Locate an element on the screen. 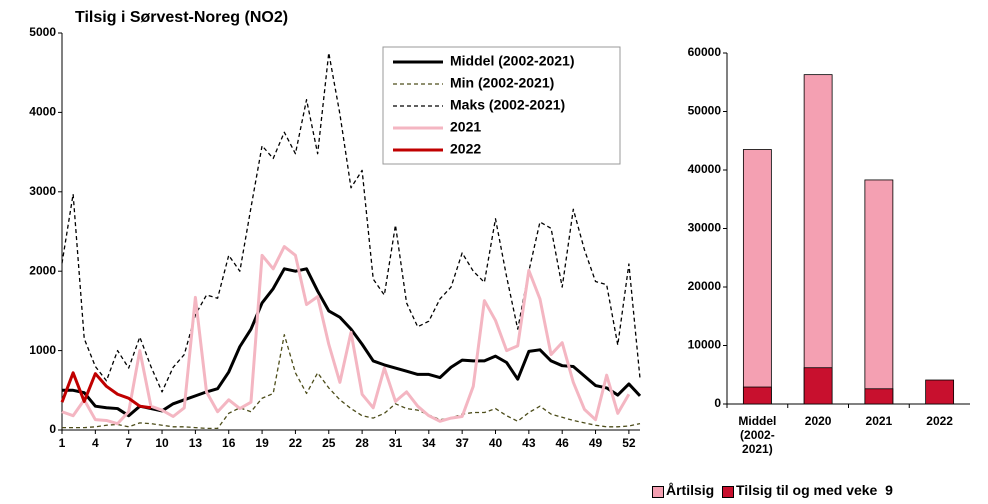 The height and width of the screenshot is (504, 988). x-tick-label: 43 is located at coordinates (529, 443).